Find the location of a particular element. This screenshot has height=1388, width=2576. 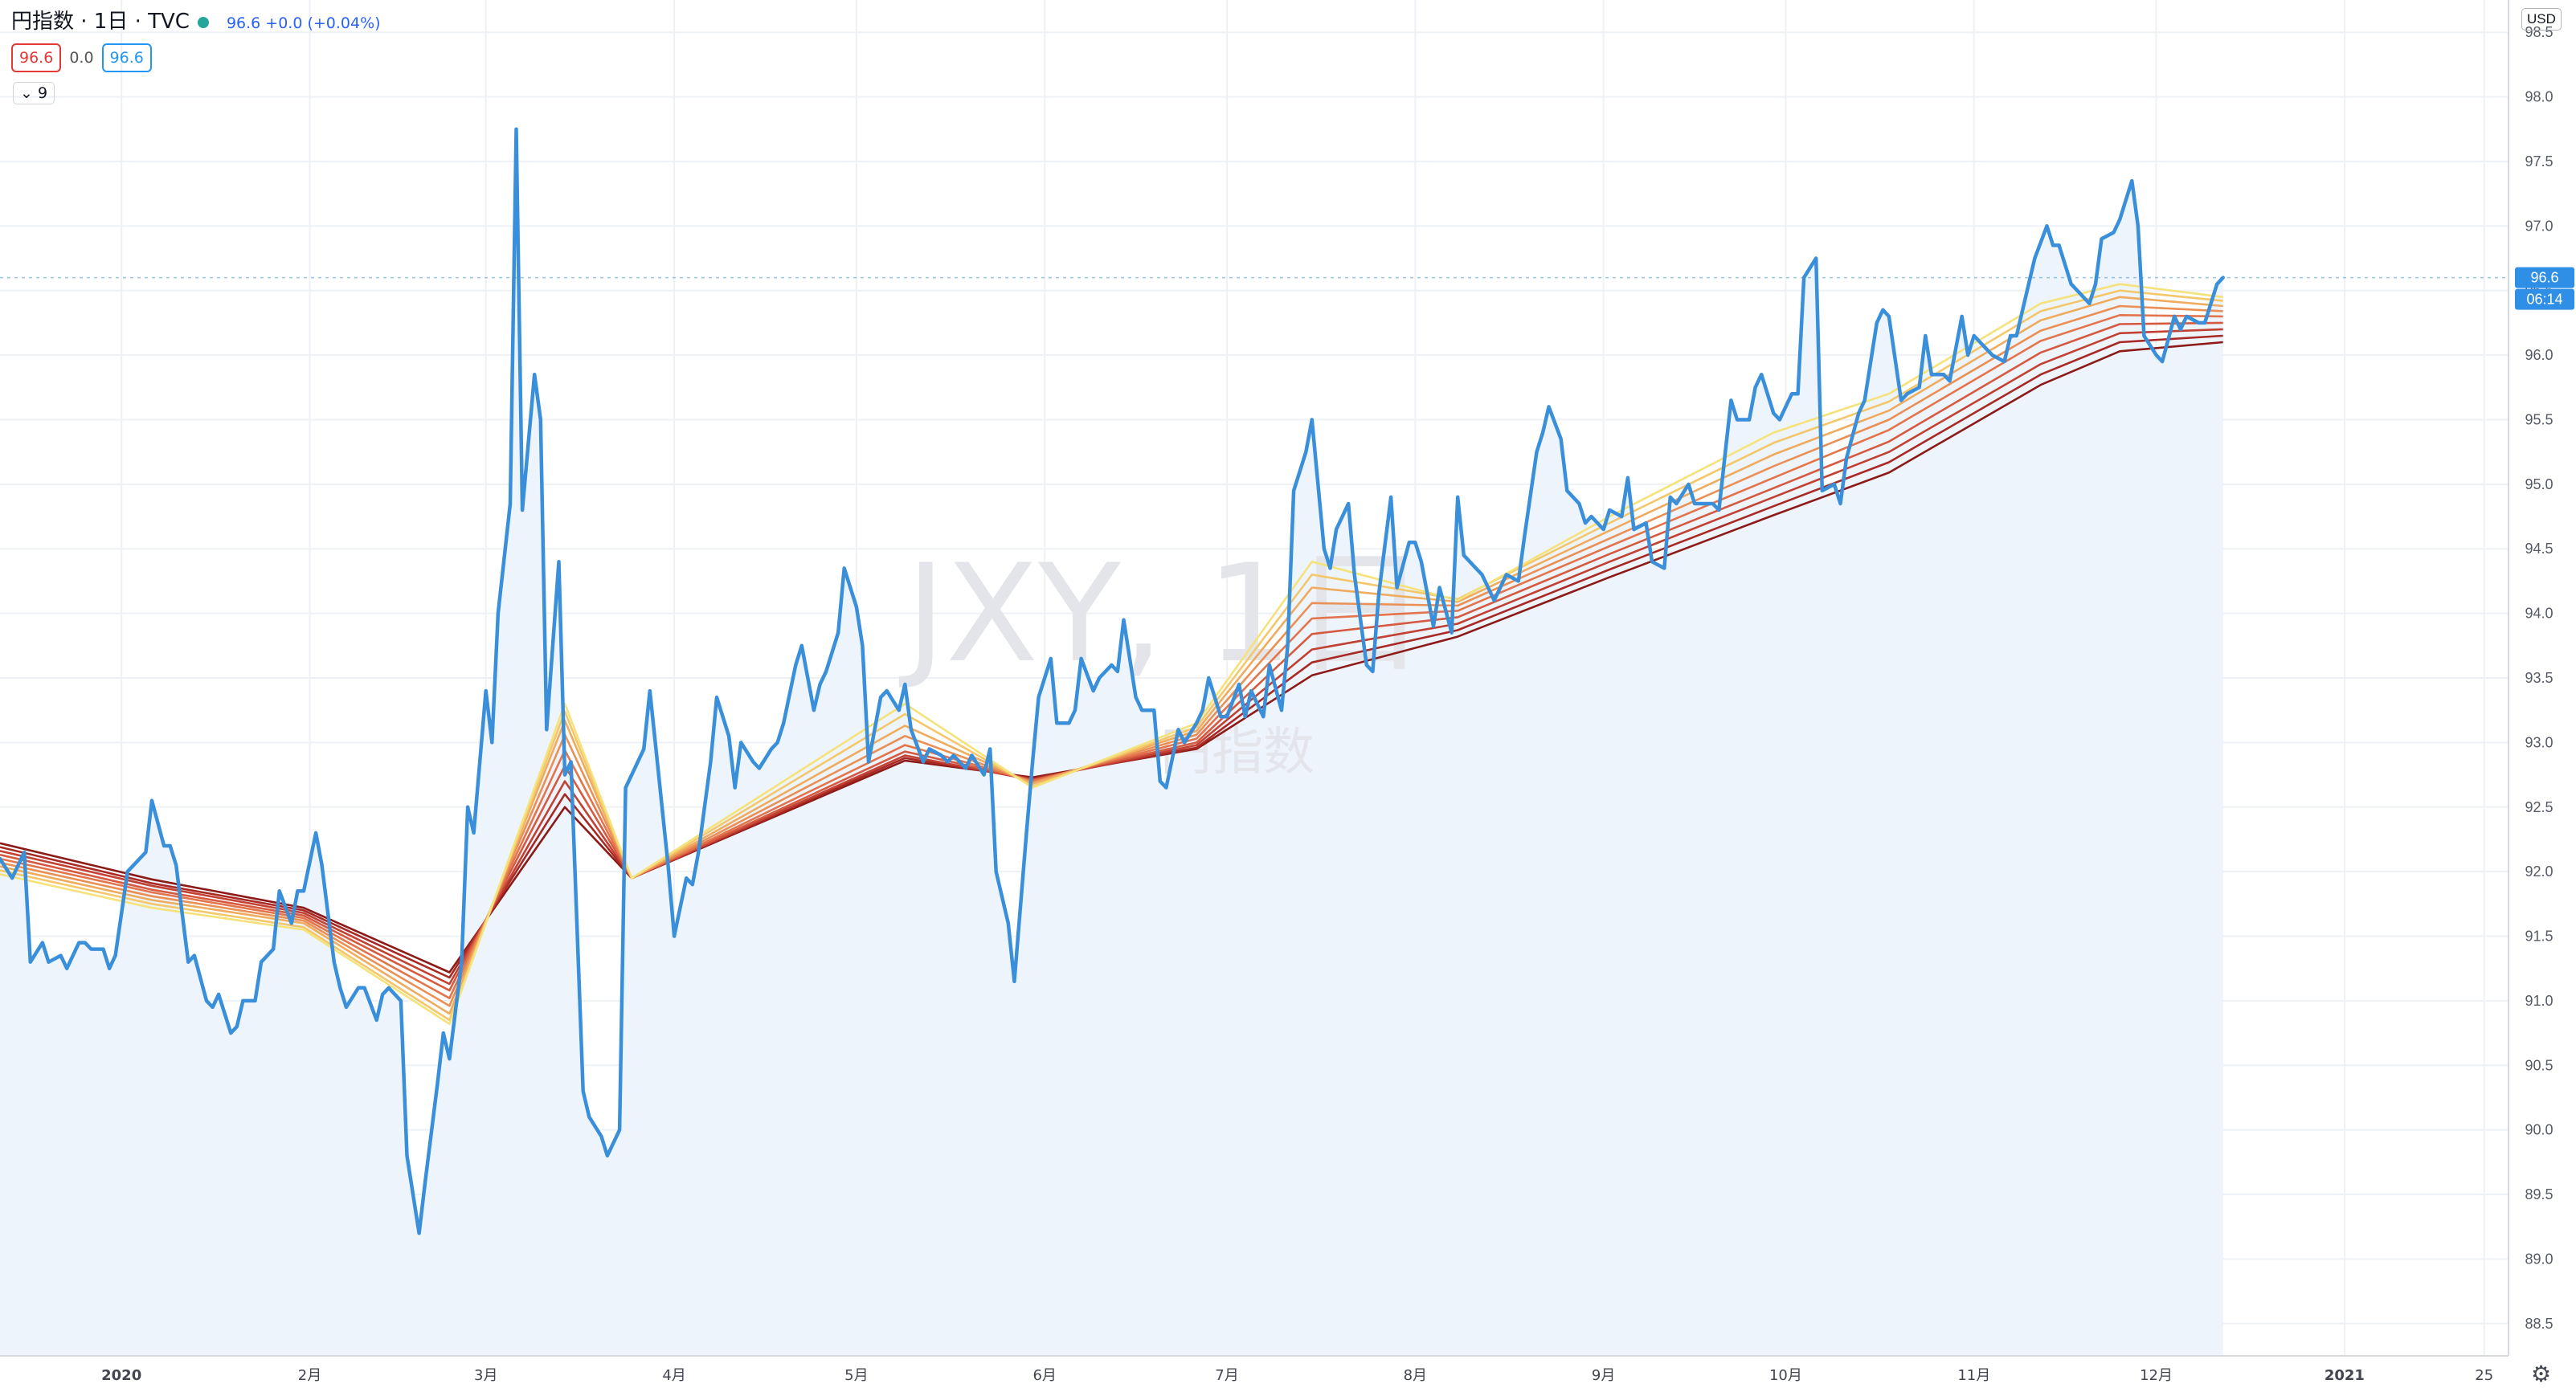

indicator-value-red: 96.6 is located at coordinates (36, 58).